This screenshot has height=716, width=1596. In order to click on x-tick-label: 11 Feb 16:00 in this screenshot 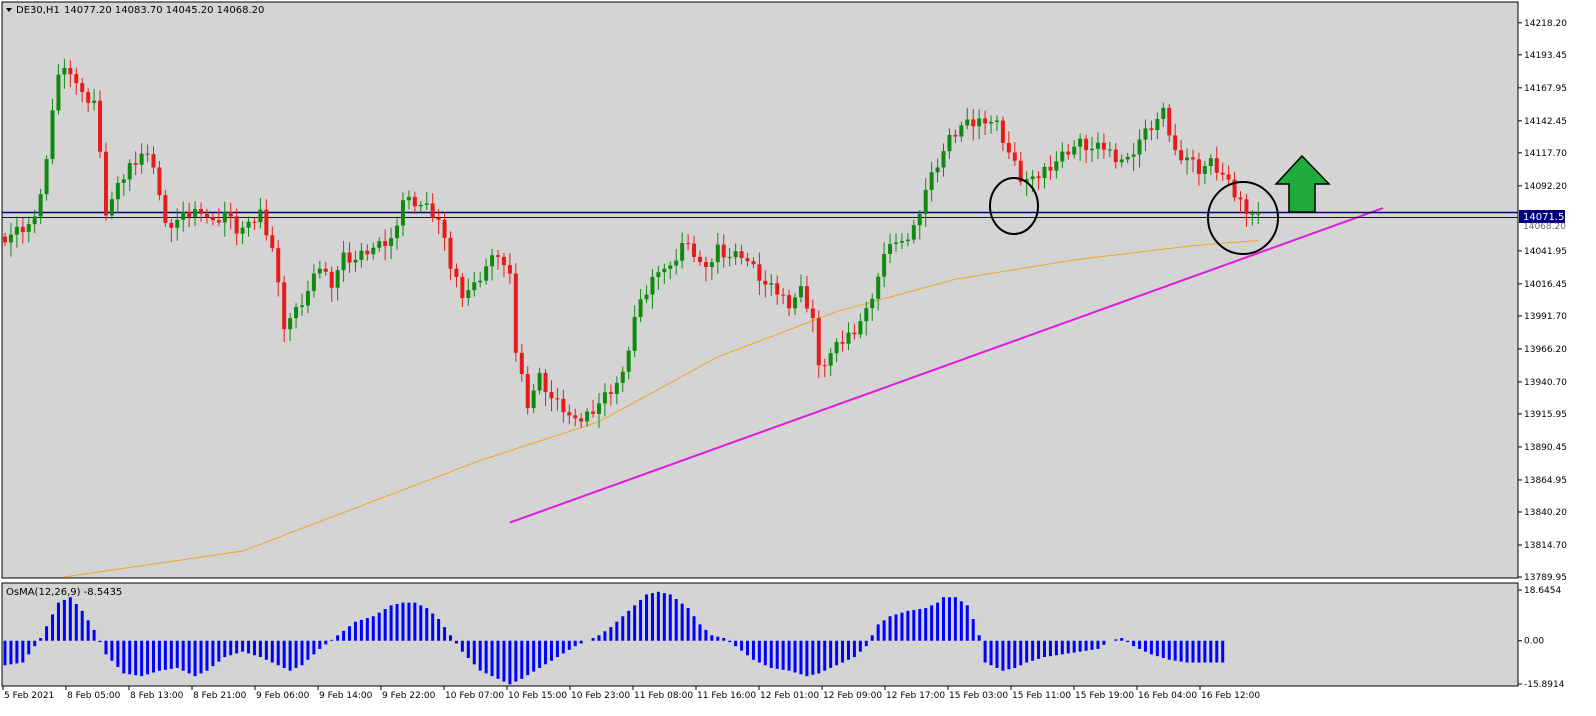, I will do `click(726, 696)`.